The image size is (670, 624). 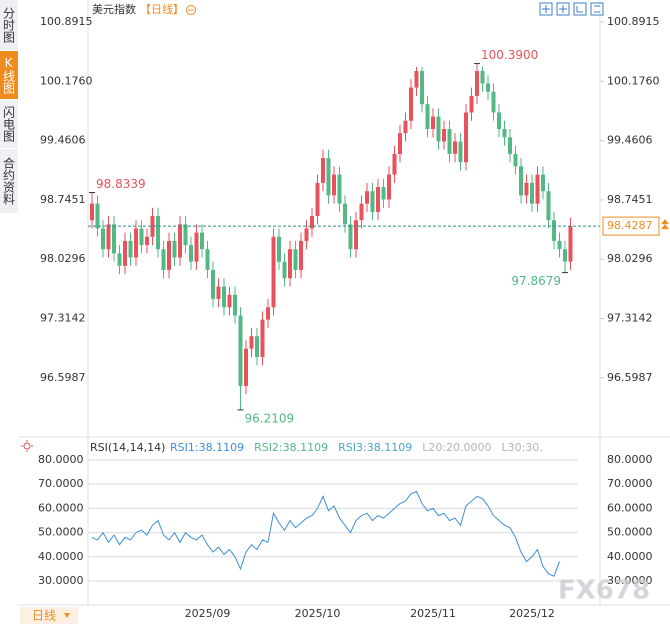 What do you see at coordinates (63, 317) in the screenshot?
I see `y-tick-label: 97.3142` at bounding box center [63, 317].